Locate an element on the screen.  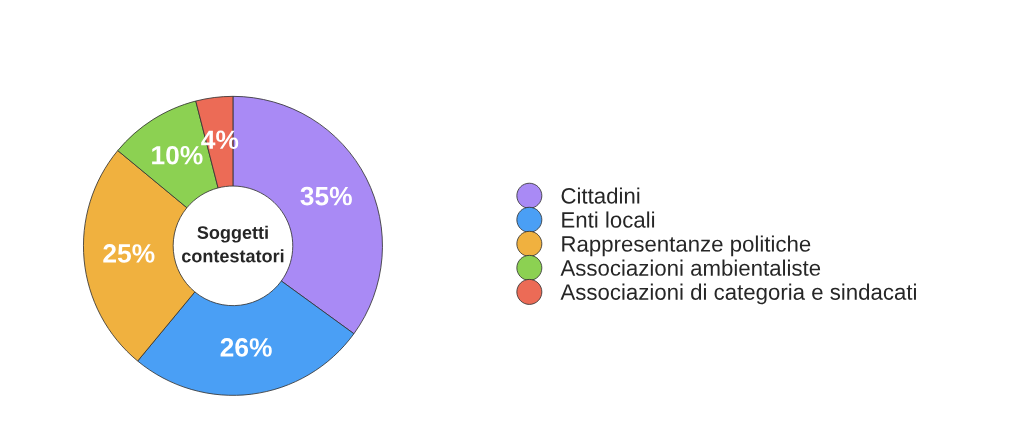
legend-label: Associazioni ambientaliste is located at coordinates (690, 267).